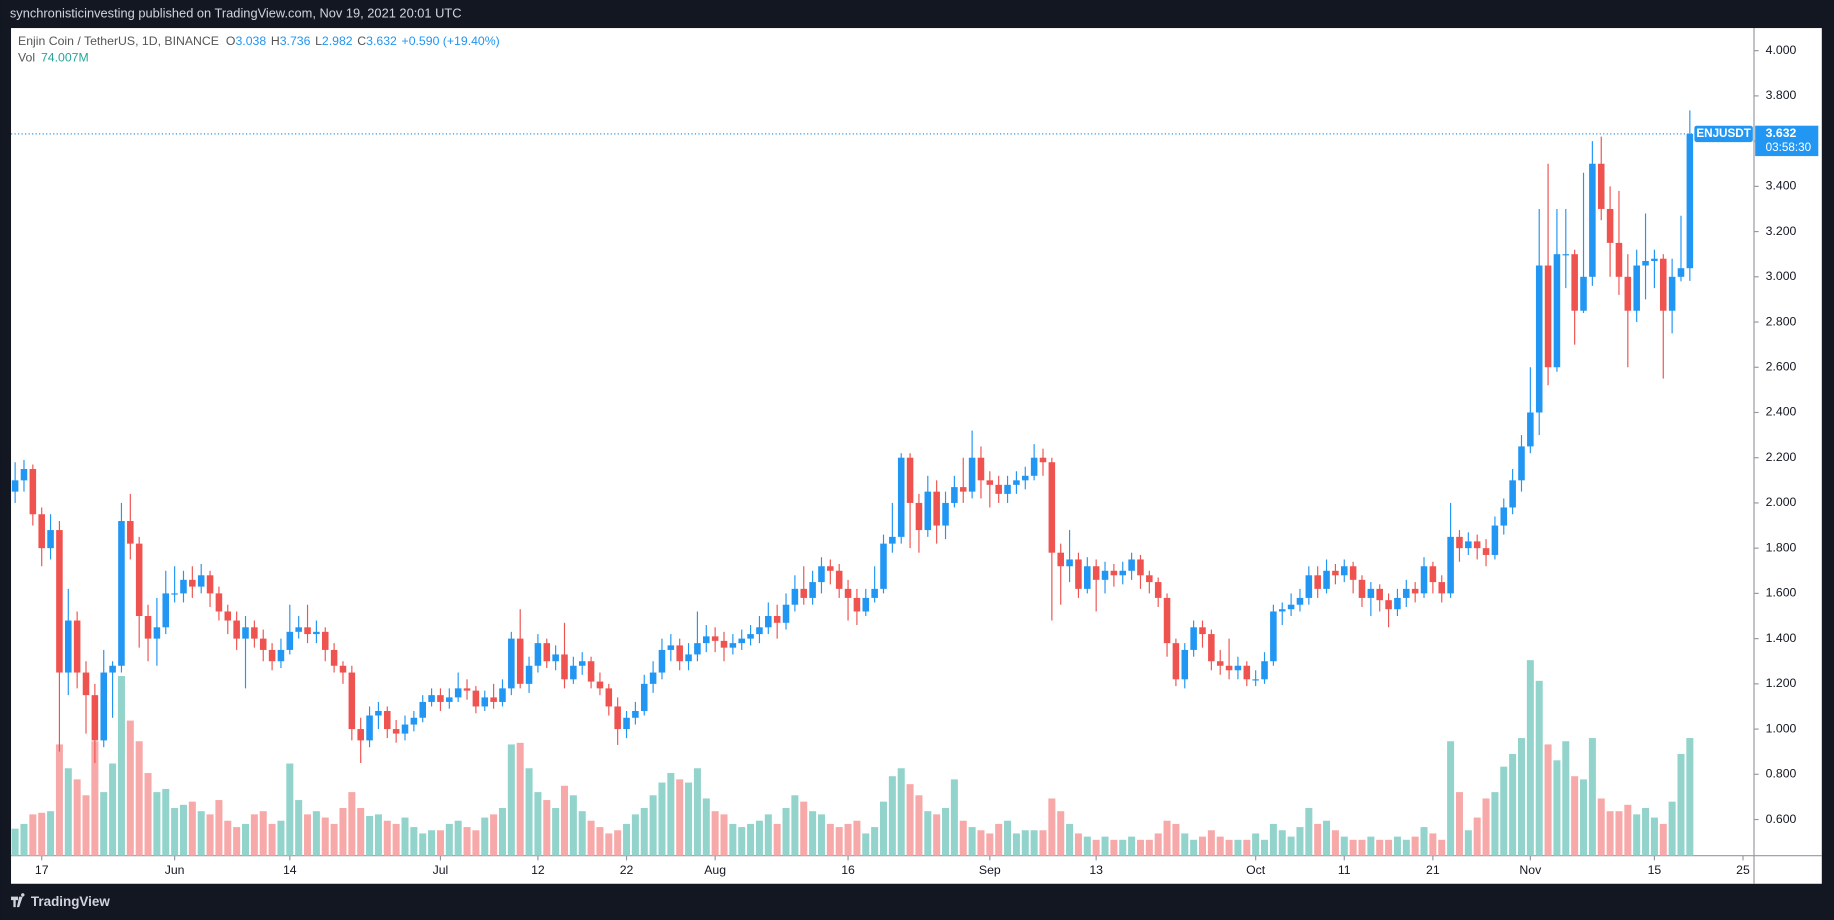 This screenshot has width=1834, height=920. I want to click on c-value: 3.632, so click(381, 41).